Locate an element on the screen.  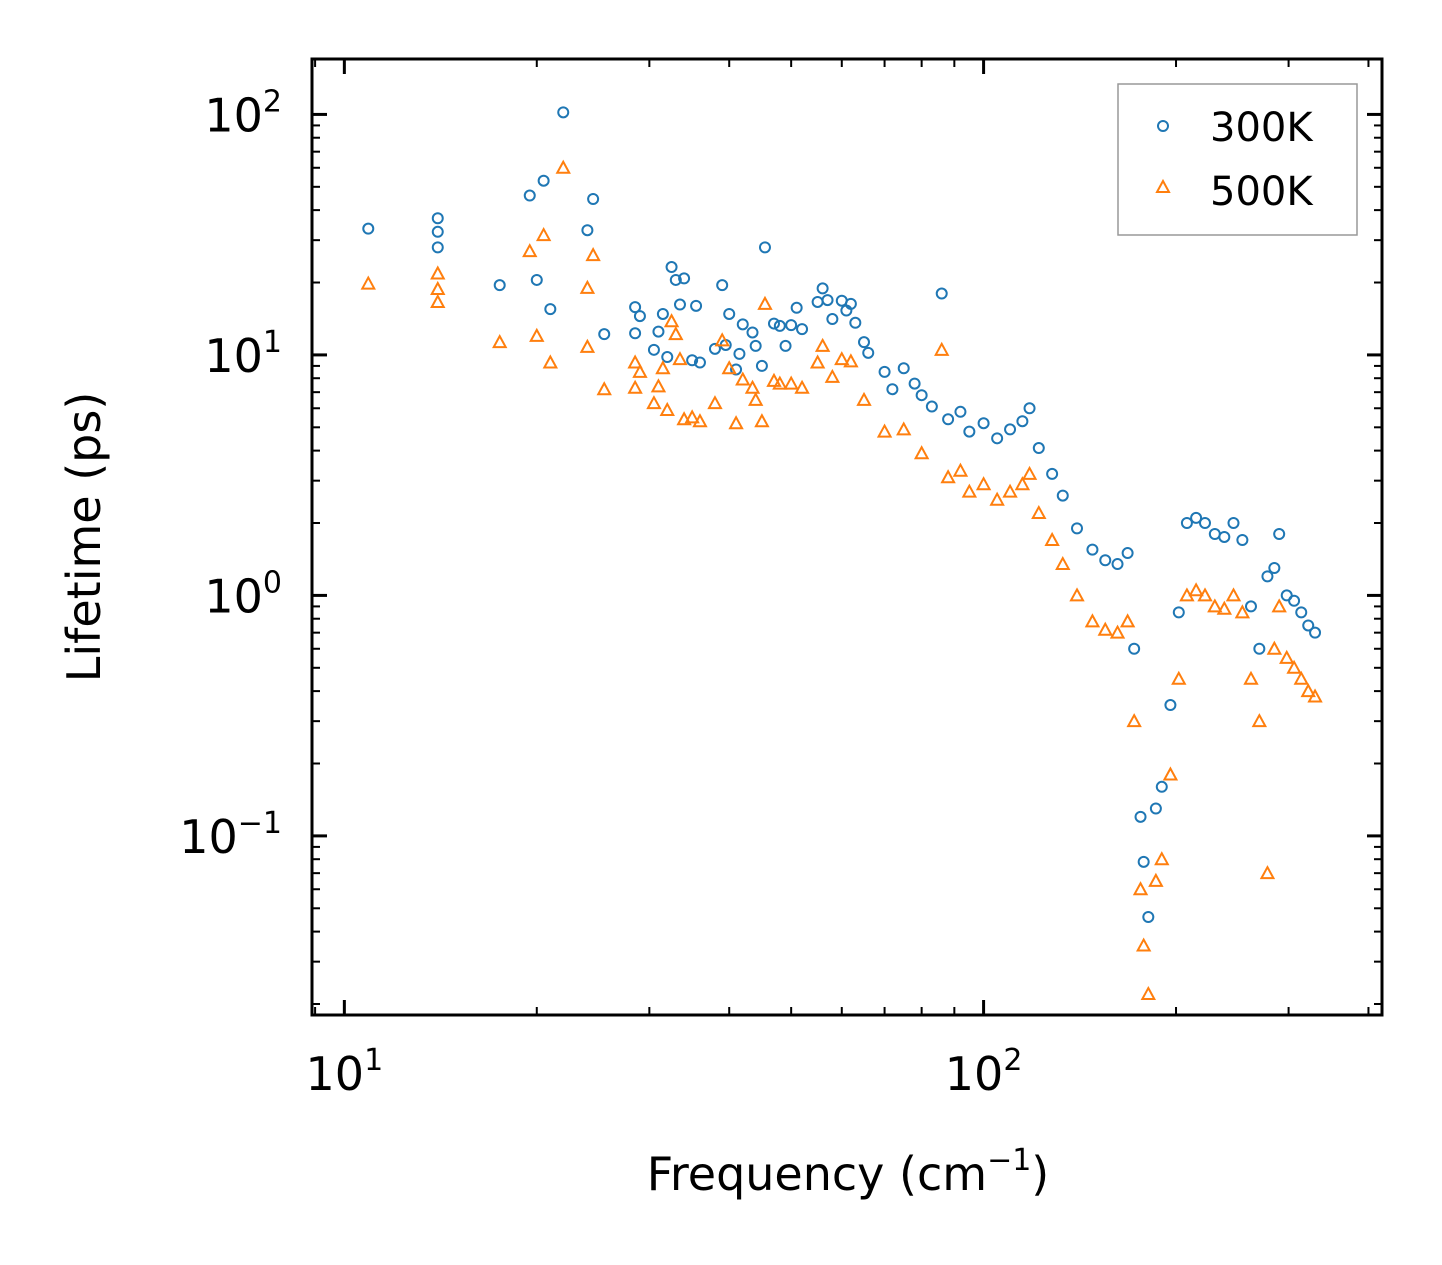
y-tick-label: 100 is located at coordinates (243, 594).